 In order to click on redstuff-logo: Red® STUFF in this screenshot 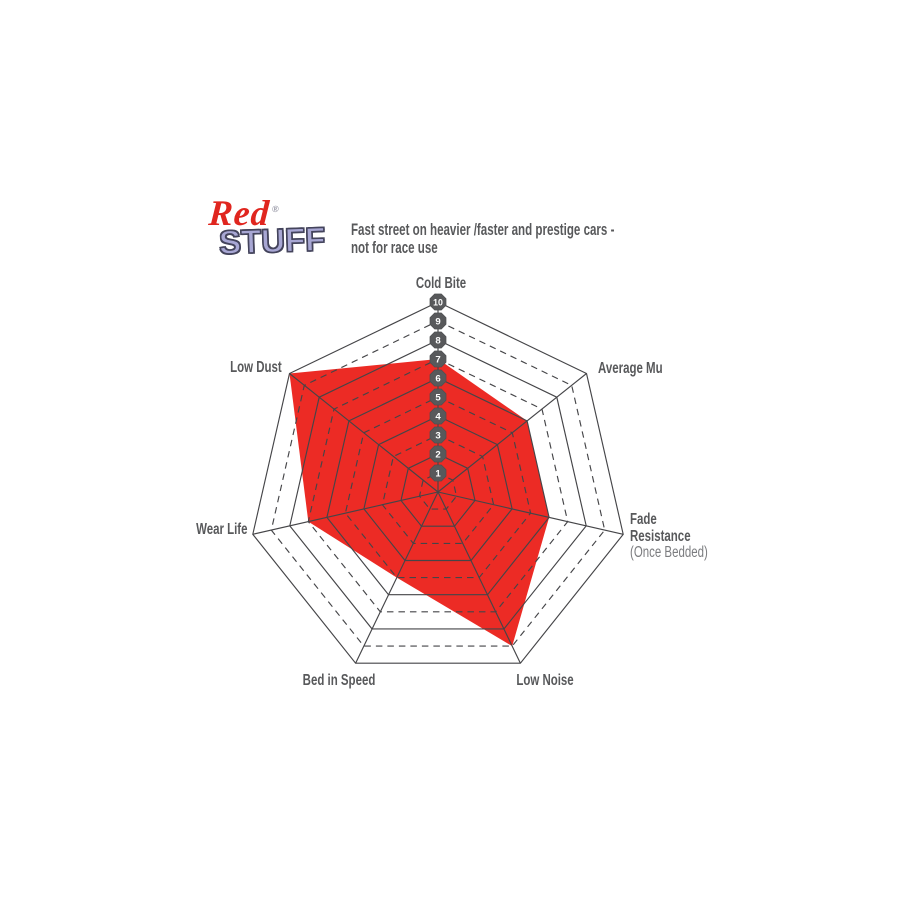, I will do `click(268, 227)`.